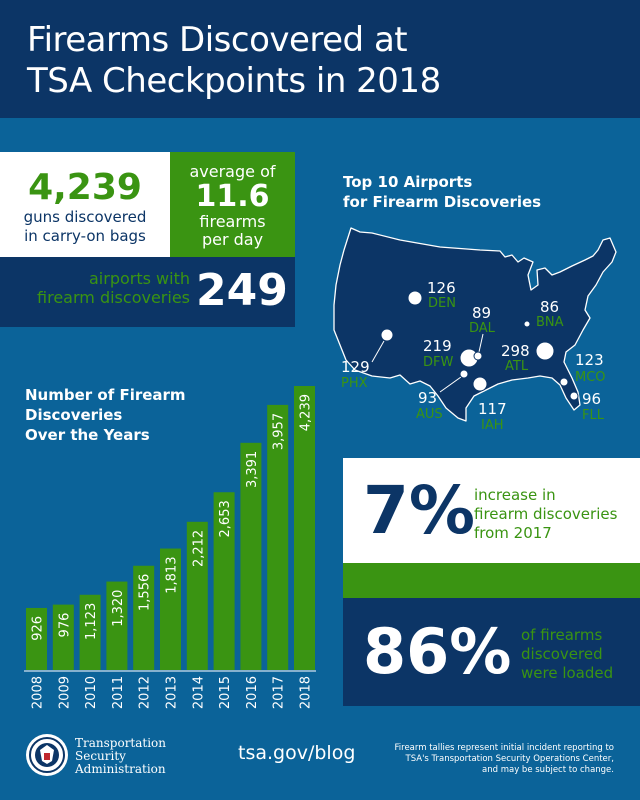 The height and width of the screenshot is (800, 640). I want to click on tsa-logo-text: Transportation Security Administration, so click(120, 756).